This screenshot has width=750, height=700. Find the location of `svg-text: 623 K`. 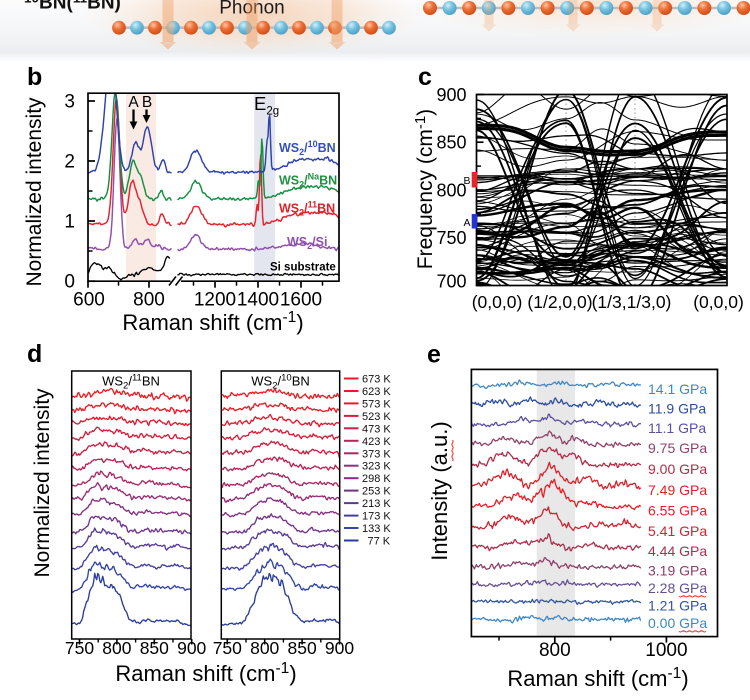

svg-text: 623 K is located at coordinates (376, 392).